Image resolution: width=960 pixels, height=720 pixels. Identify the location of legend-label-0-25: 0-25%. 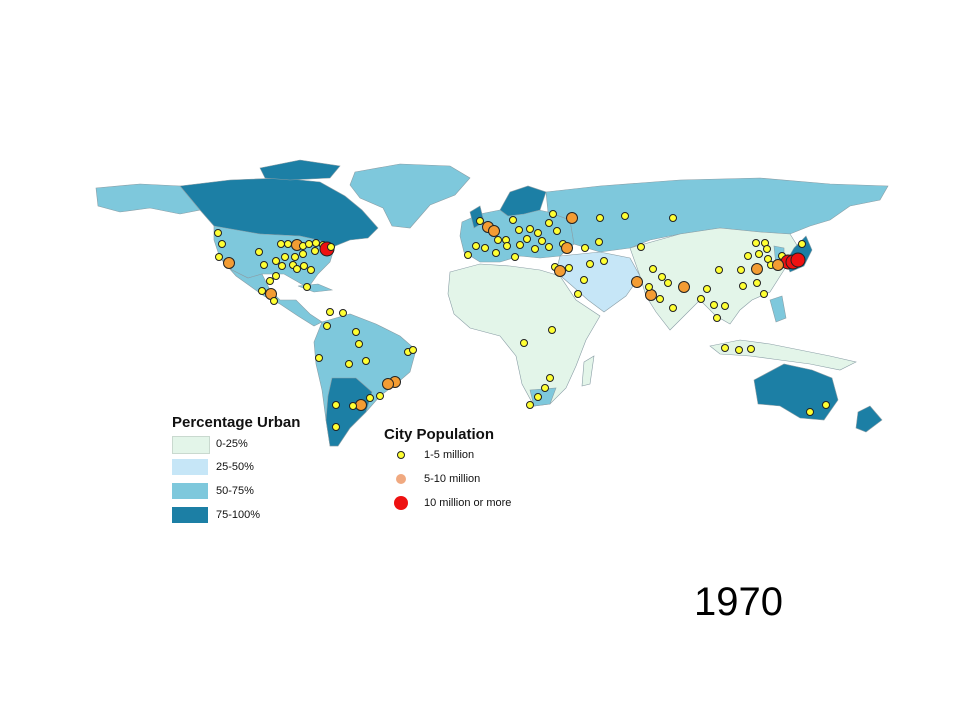
(232, 444).